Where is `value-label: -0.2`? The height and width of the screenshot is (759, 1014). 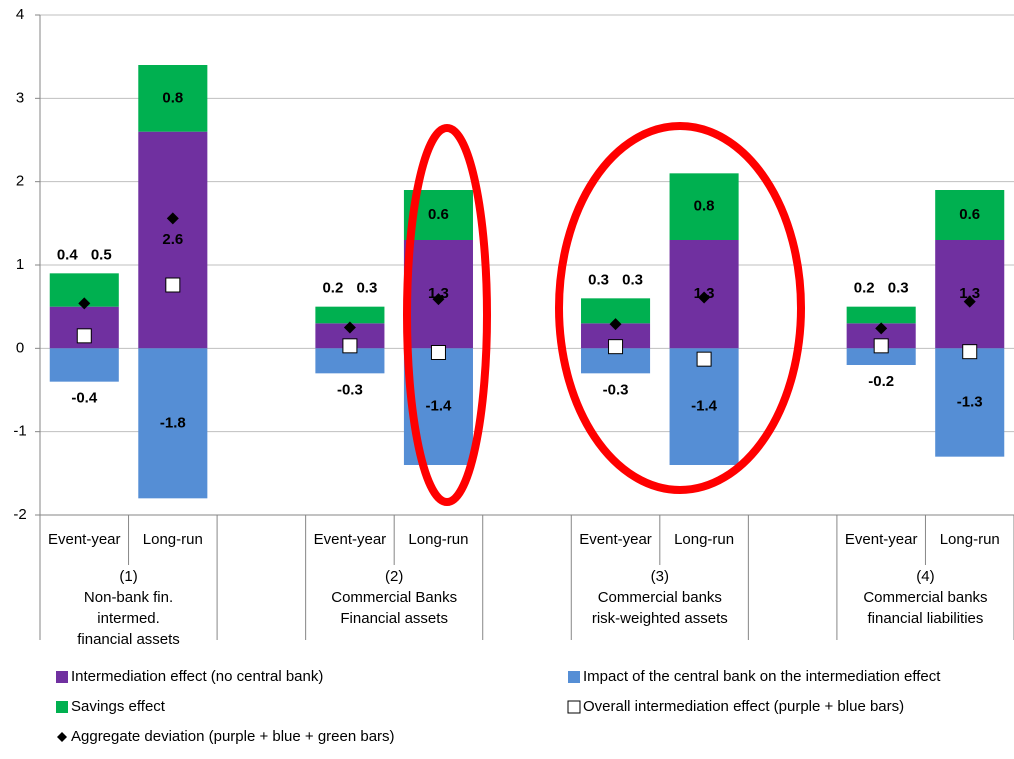
value-label: -0.2 is located at coordinates (881, 381).